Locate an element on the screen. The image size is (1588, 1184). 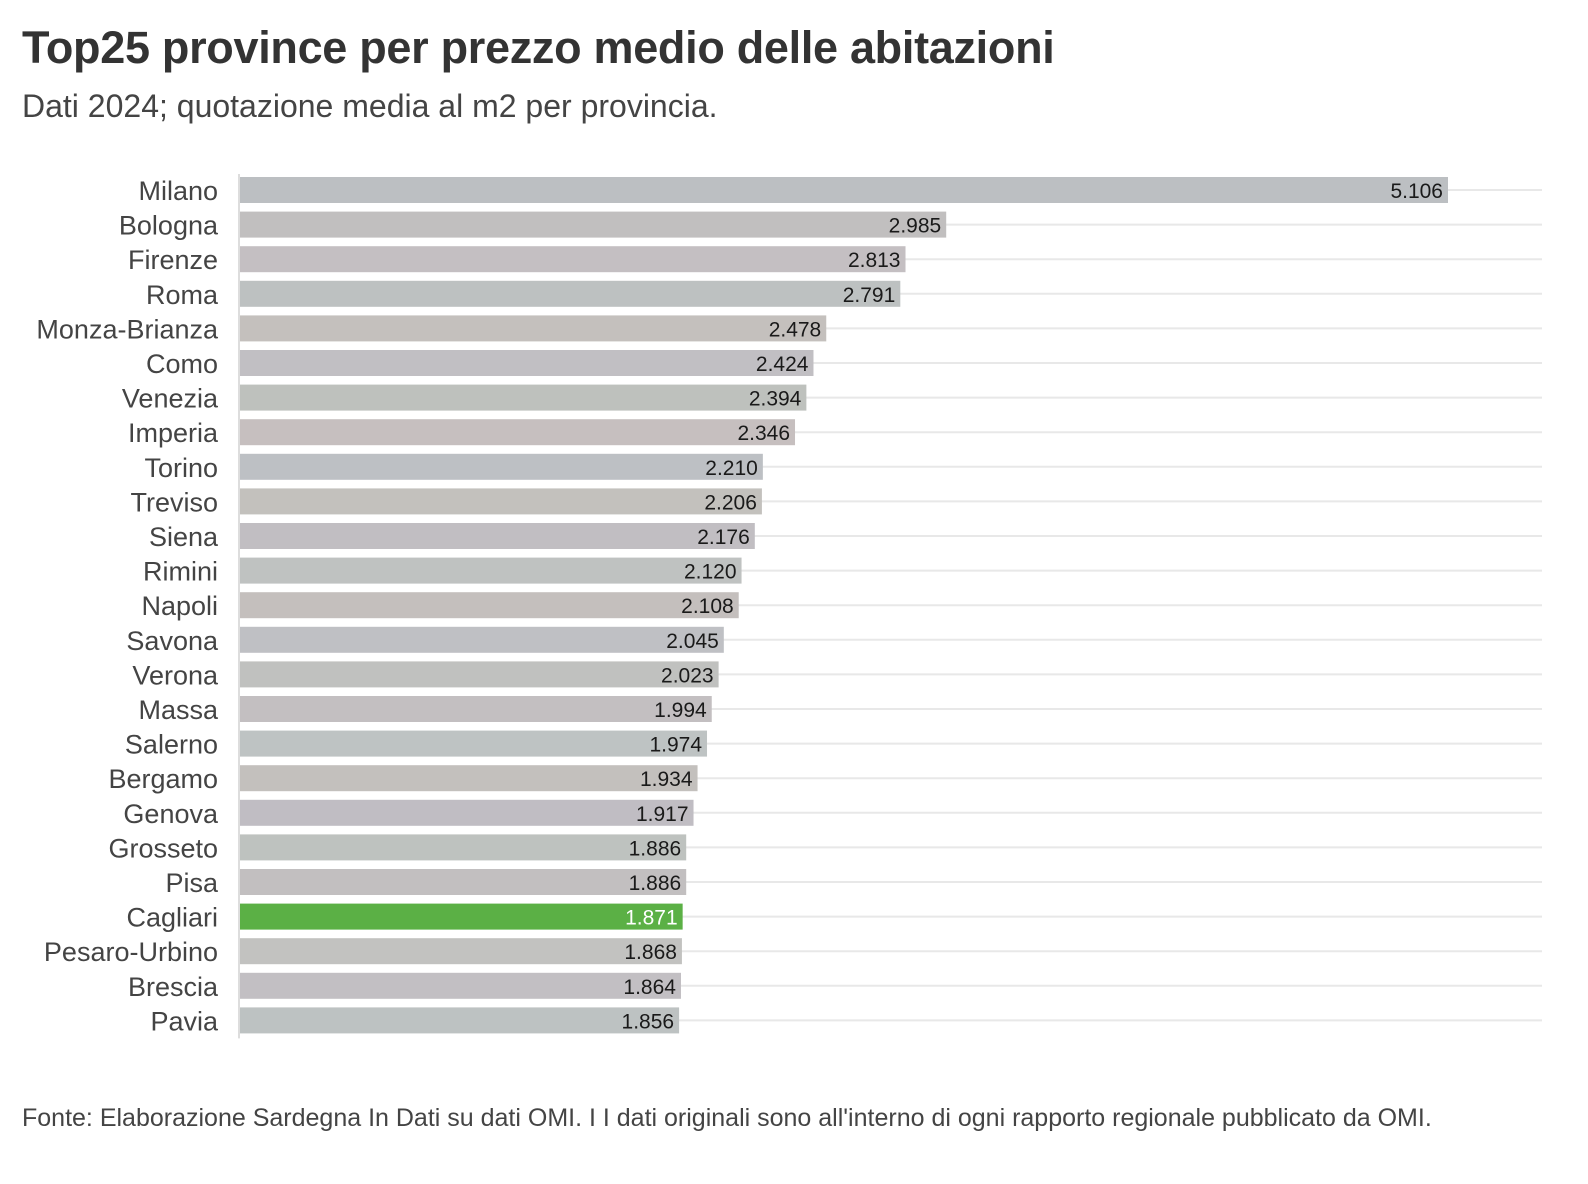
category-label: Massa is located at coordinates (178, 710).